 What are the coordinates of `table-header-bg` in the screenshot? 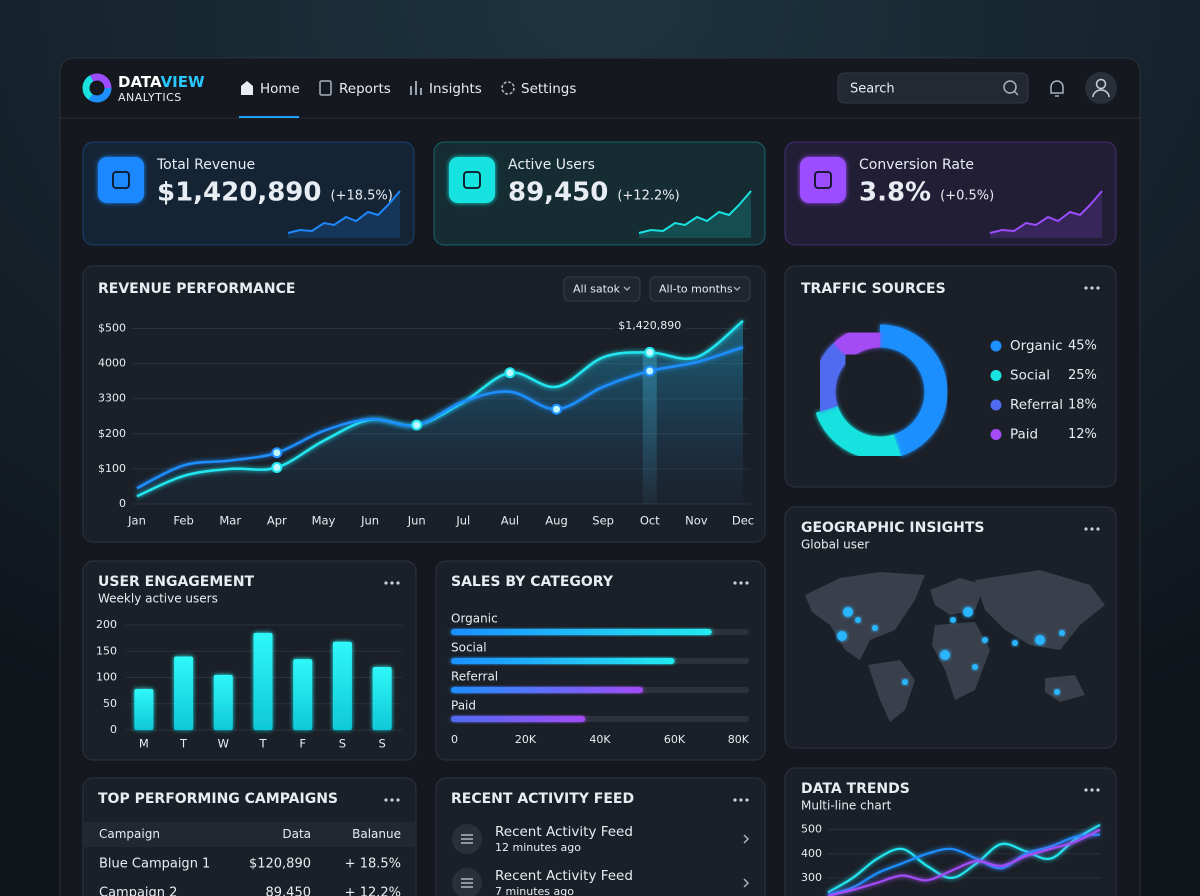 It's located at (249, 834).